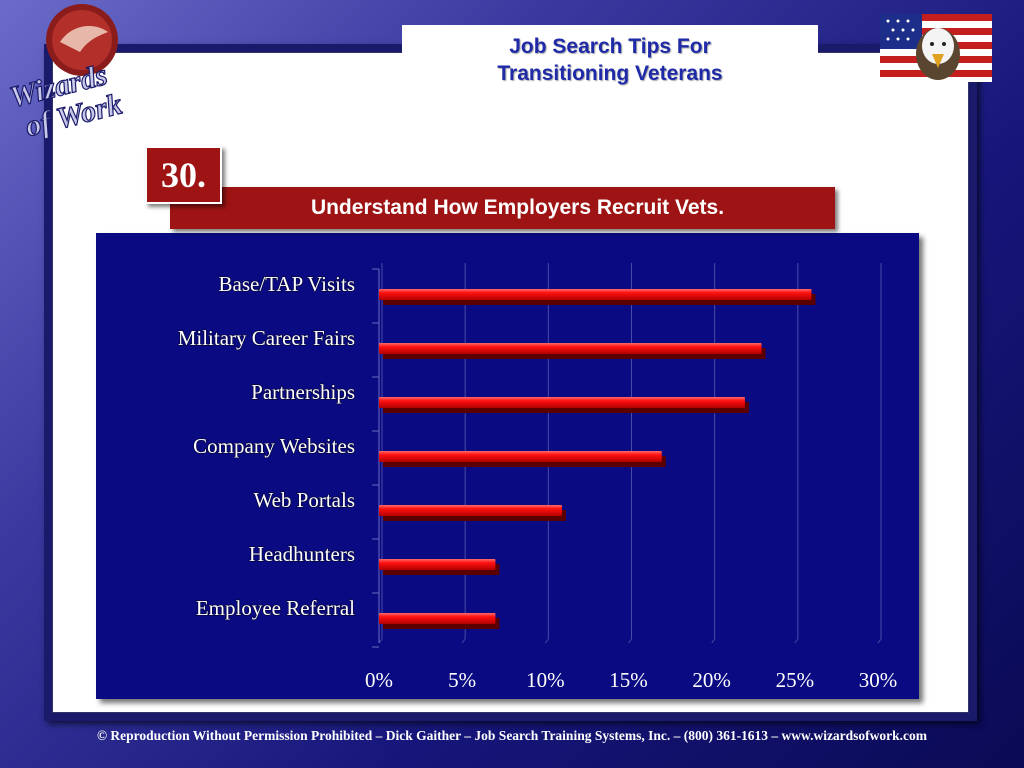 This screenshot has height=768, width=1024. What do you see at coordinates (936, 48) in the screenshot?
I see `flag-eagle-icon` at bounding box center [936, 48].